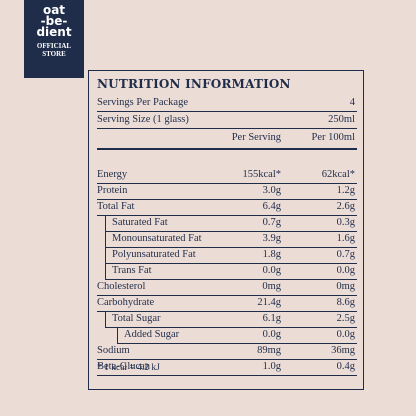  I want to click on per-100ml: 2.6g, so click(345, 206).